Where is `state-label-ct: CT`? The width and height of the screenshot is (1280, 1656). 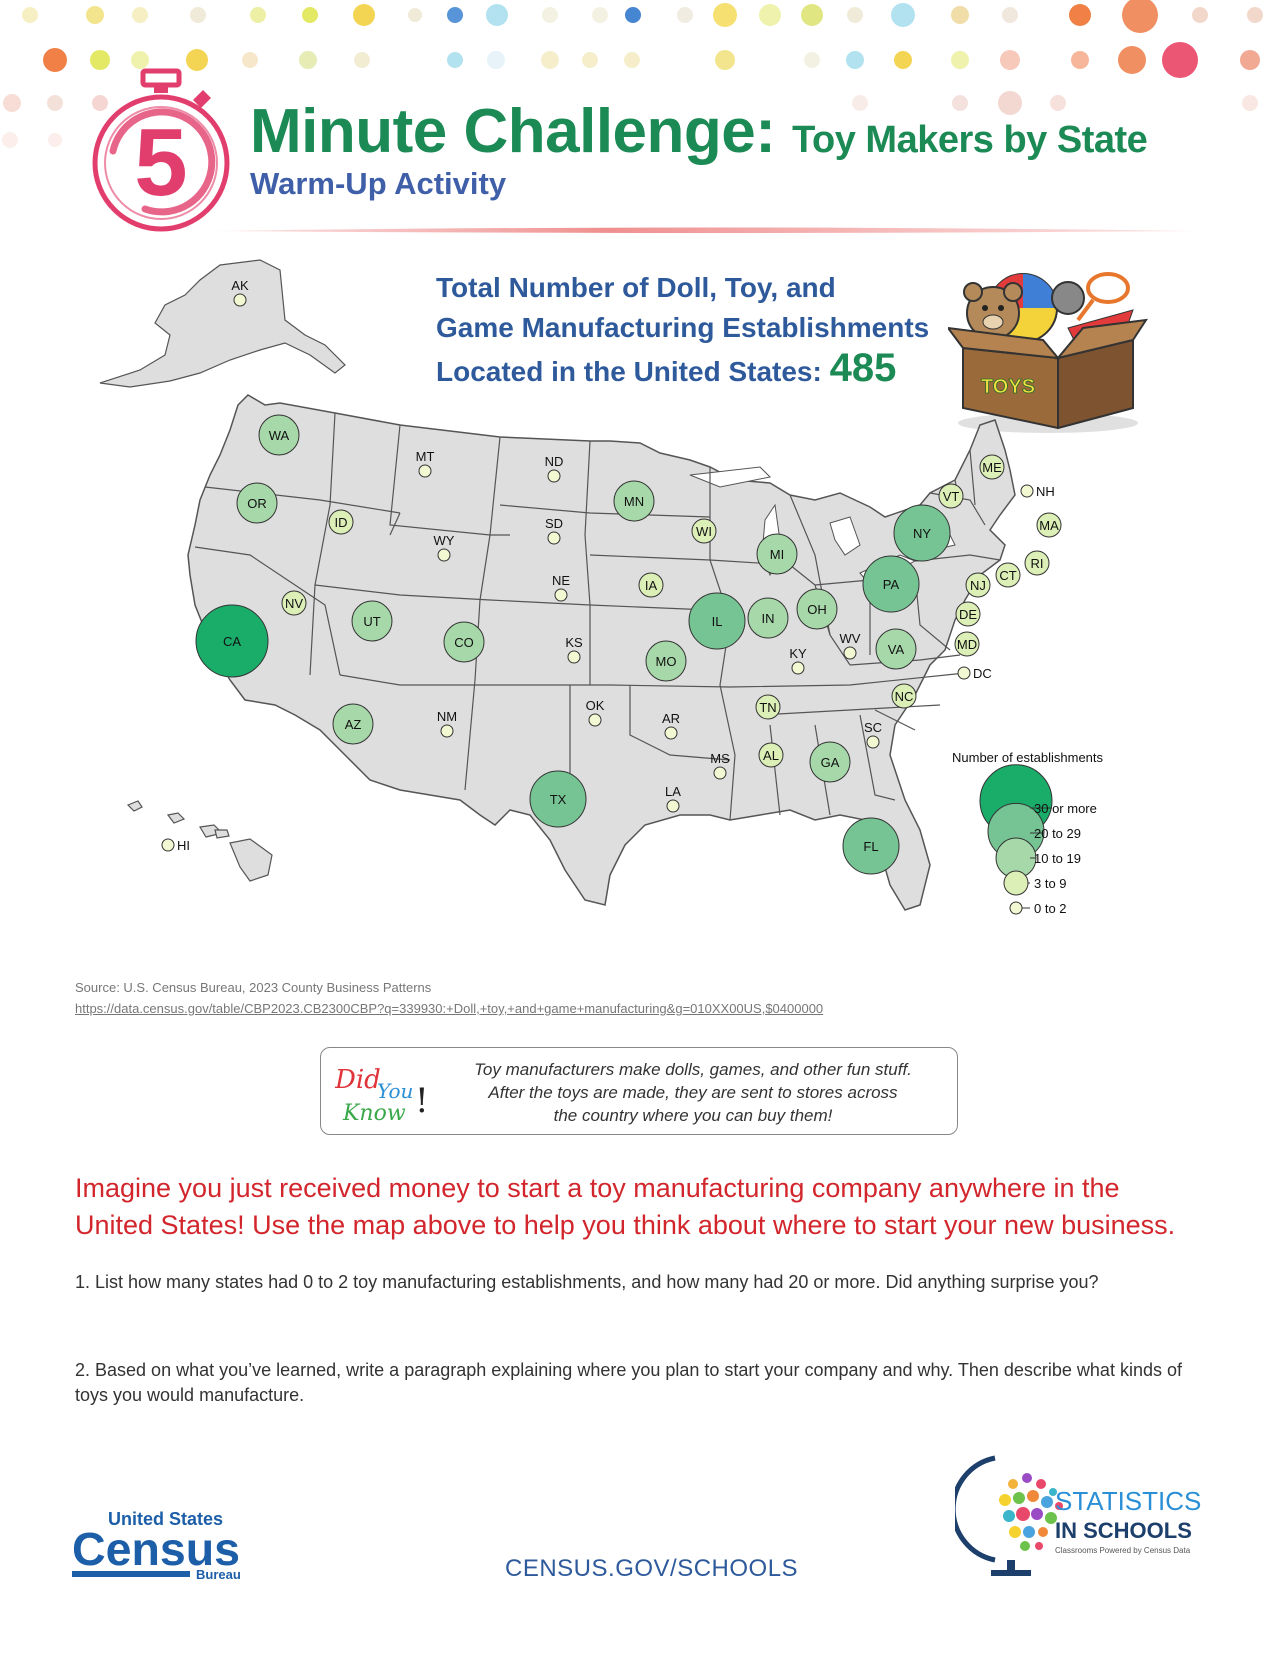 state-label-ct: CT is located at coordinates (1007, 575).